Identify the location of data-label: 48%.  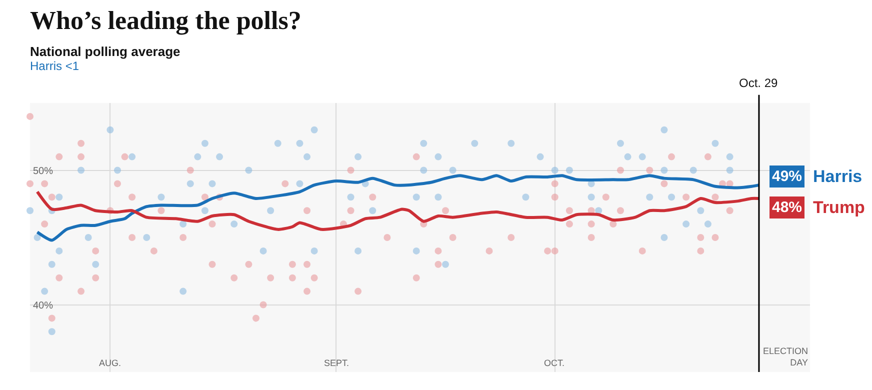
(787, 207).